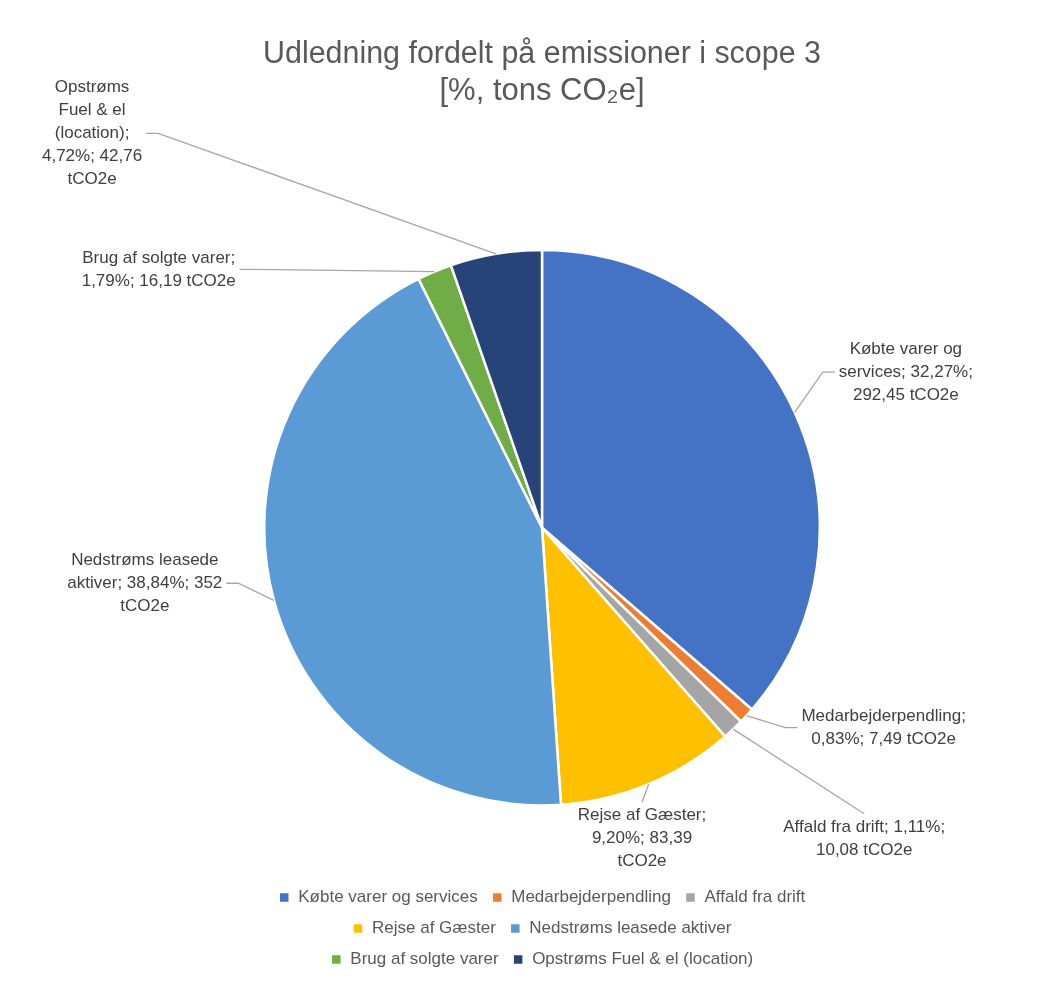 This screenshot has width=1054, height=985. What do you see at coordinates (92, 132) in the screenshot?
I see `data-label: Opstrøms Fuel & el (location); 4,72%; 42,76 tCO2e` at bounding box center [92, 132].